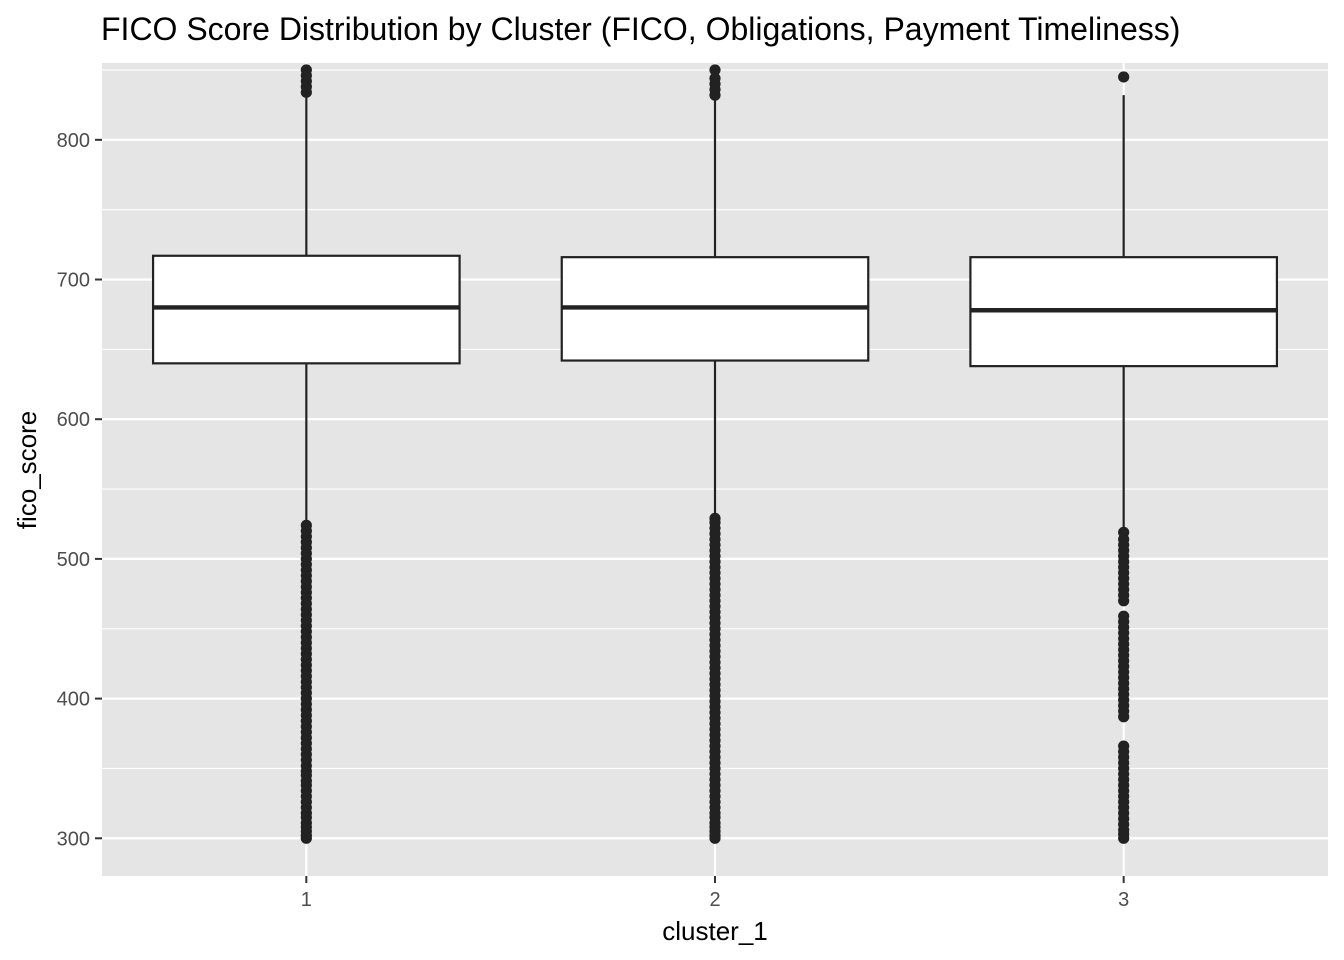 The image size is (1344, 960). Describe the element at coordinates (714, 900) in the screenshot. I see `x-tick-label: 2` at that location.